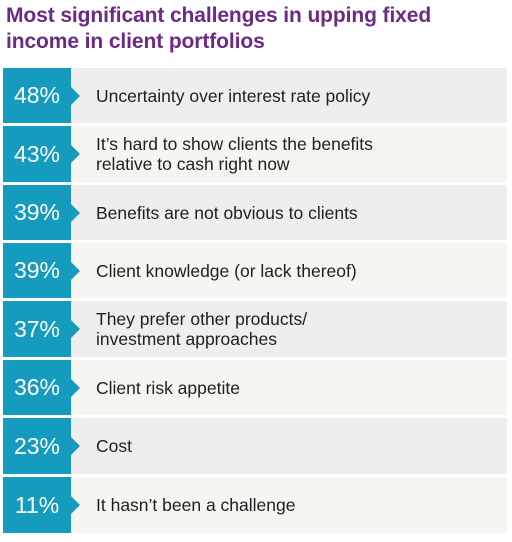  Describe the element at coordinates (41, 446) in the screenshot. I see `percent-value: 23%` at that location.